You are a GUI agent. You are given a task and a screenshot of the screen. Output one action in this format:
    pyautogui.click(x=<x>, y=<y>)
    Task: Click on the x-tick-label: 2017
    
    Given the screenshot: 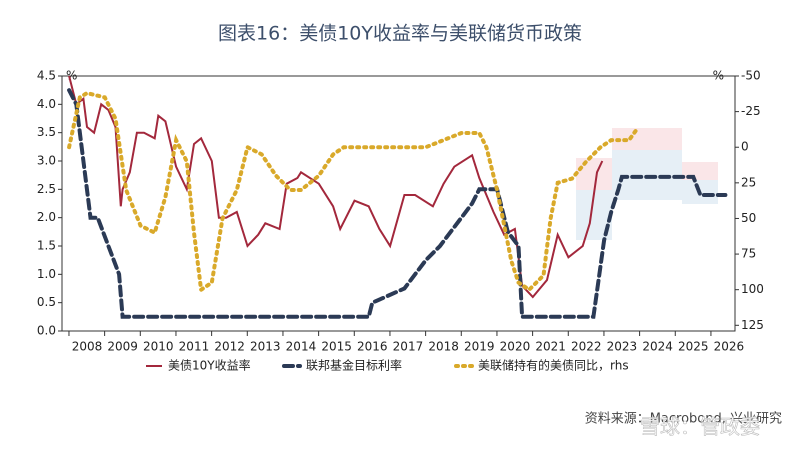 What is the action you would take?
    pyautogui.click(x=408, y=347)
    